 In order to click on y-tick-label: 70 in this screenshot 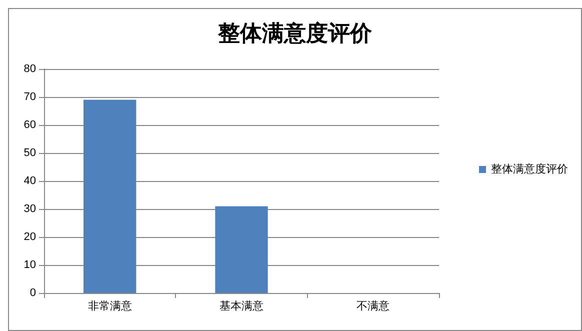, I will do `click(30, 97)`.